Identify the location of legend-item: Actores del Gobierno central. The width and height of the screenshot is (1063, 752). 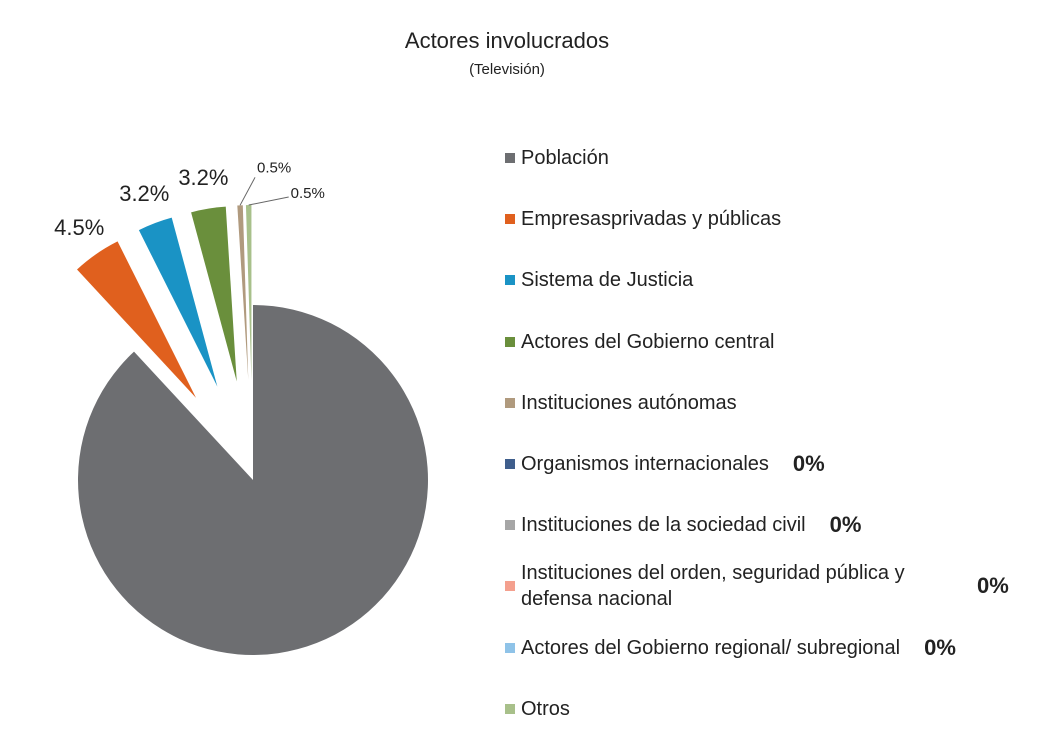
(639, 342).